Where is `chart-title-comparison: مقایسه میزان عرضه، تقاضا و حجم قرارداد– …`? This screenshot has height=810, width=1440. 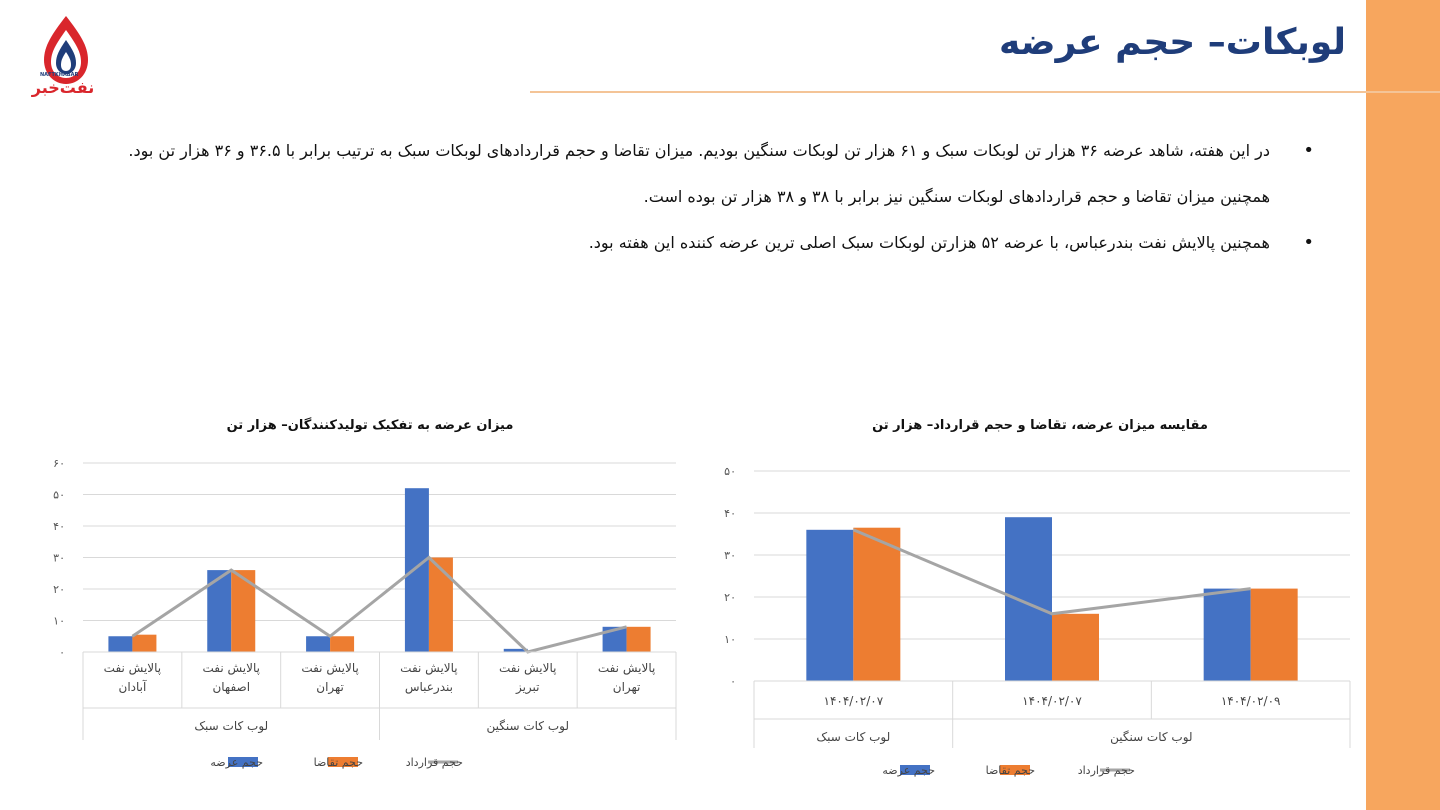 chart-title-comparison: مقایسه میزان عرضه، تقاضا و حجم قرارداد– … is located at coordinates (1040, 425).